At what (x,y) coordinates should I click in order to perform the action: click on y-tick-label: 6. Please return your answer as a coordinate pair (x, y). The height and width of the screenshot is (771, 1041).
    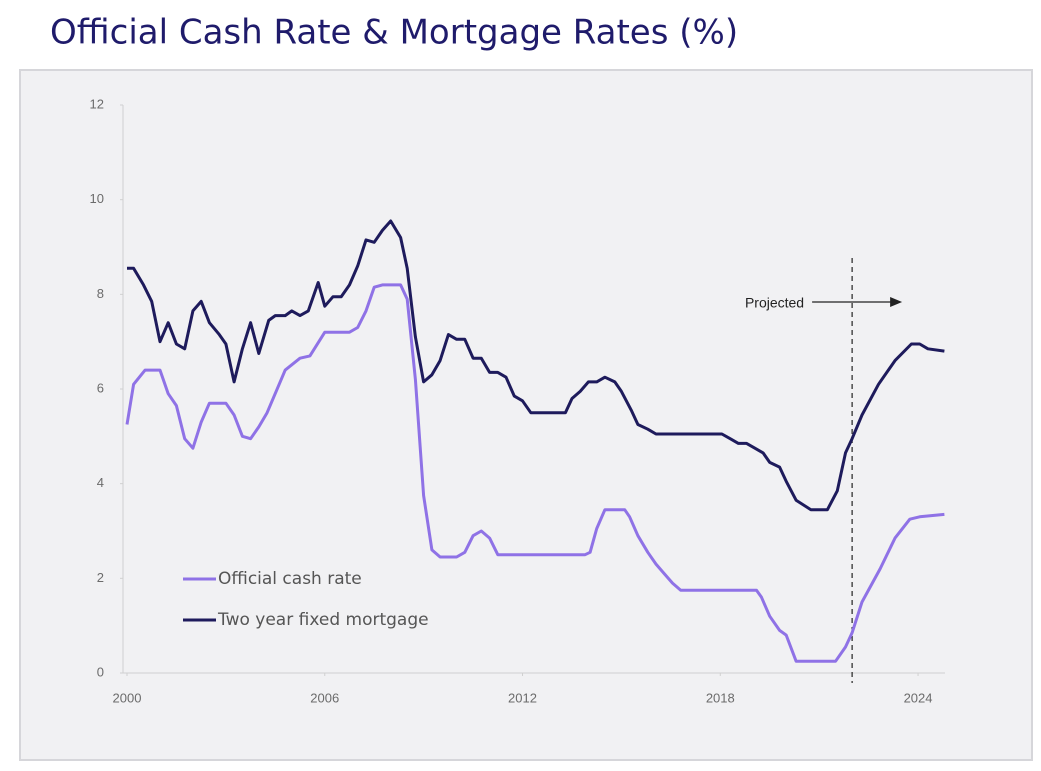
    Looking at the image, I should click on (100, 387).